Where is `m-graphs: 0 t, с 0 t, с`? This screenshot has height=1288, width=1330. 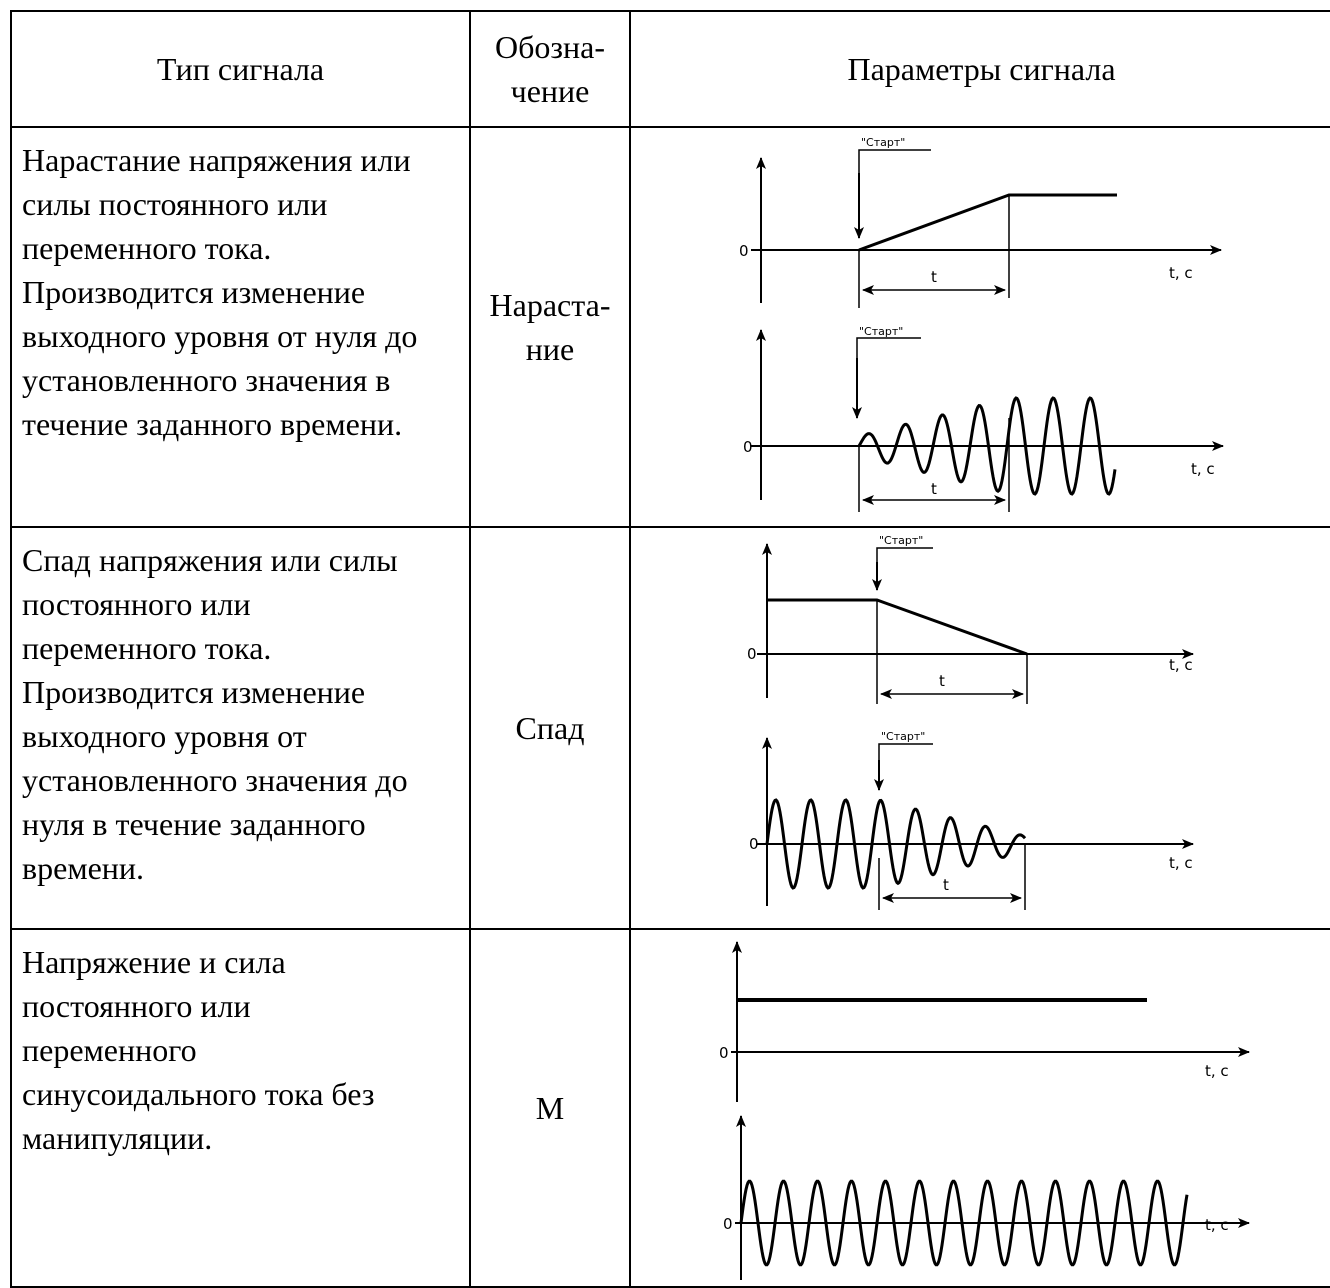 m-graphs: 0 t, с 0 t, с is located at coordinates (984, 1110).